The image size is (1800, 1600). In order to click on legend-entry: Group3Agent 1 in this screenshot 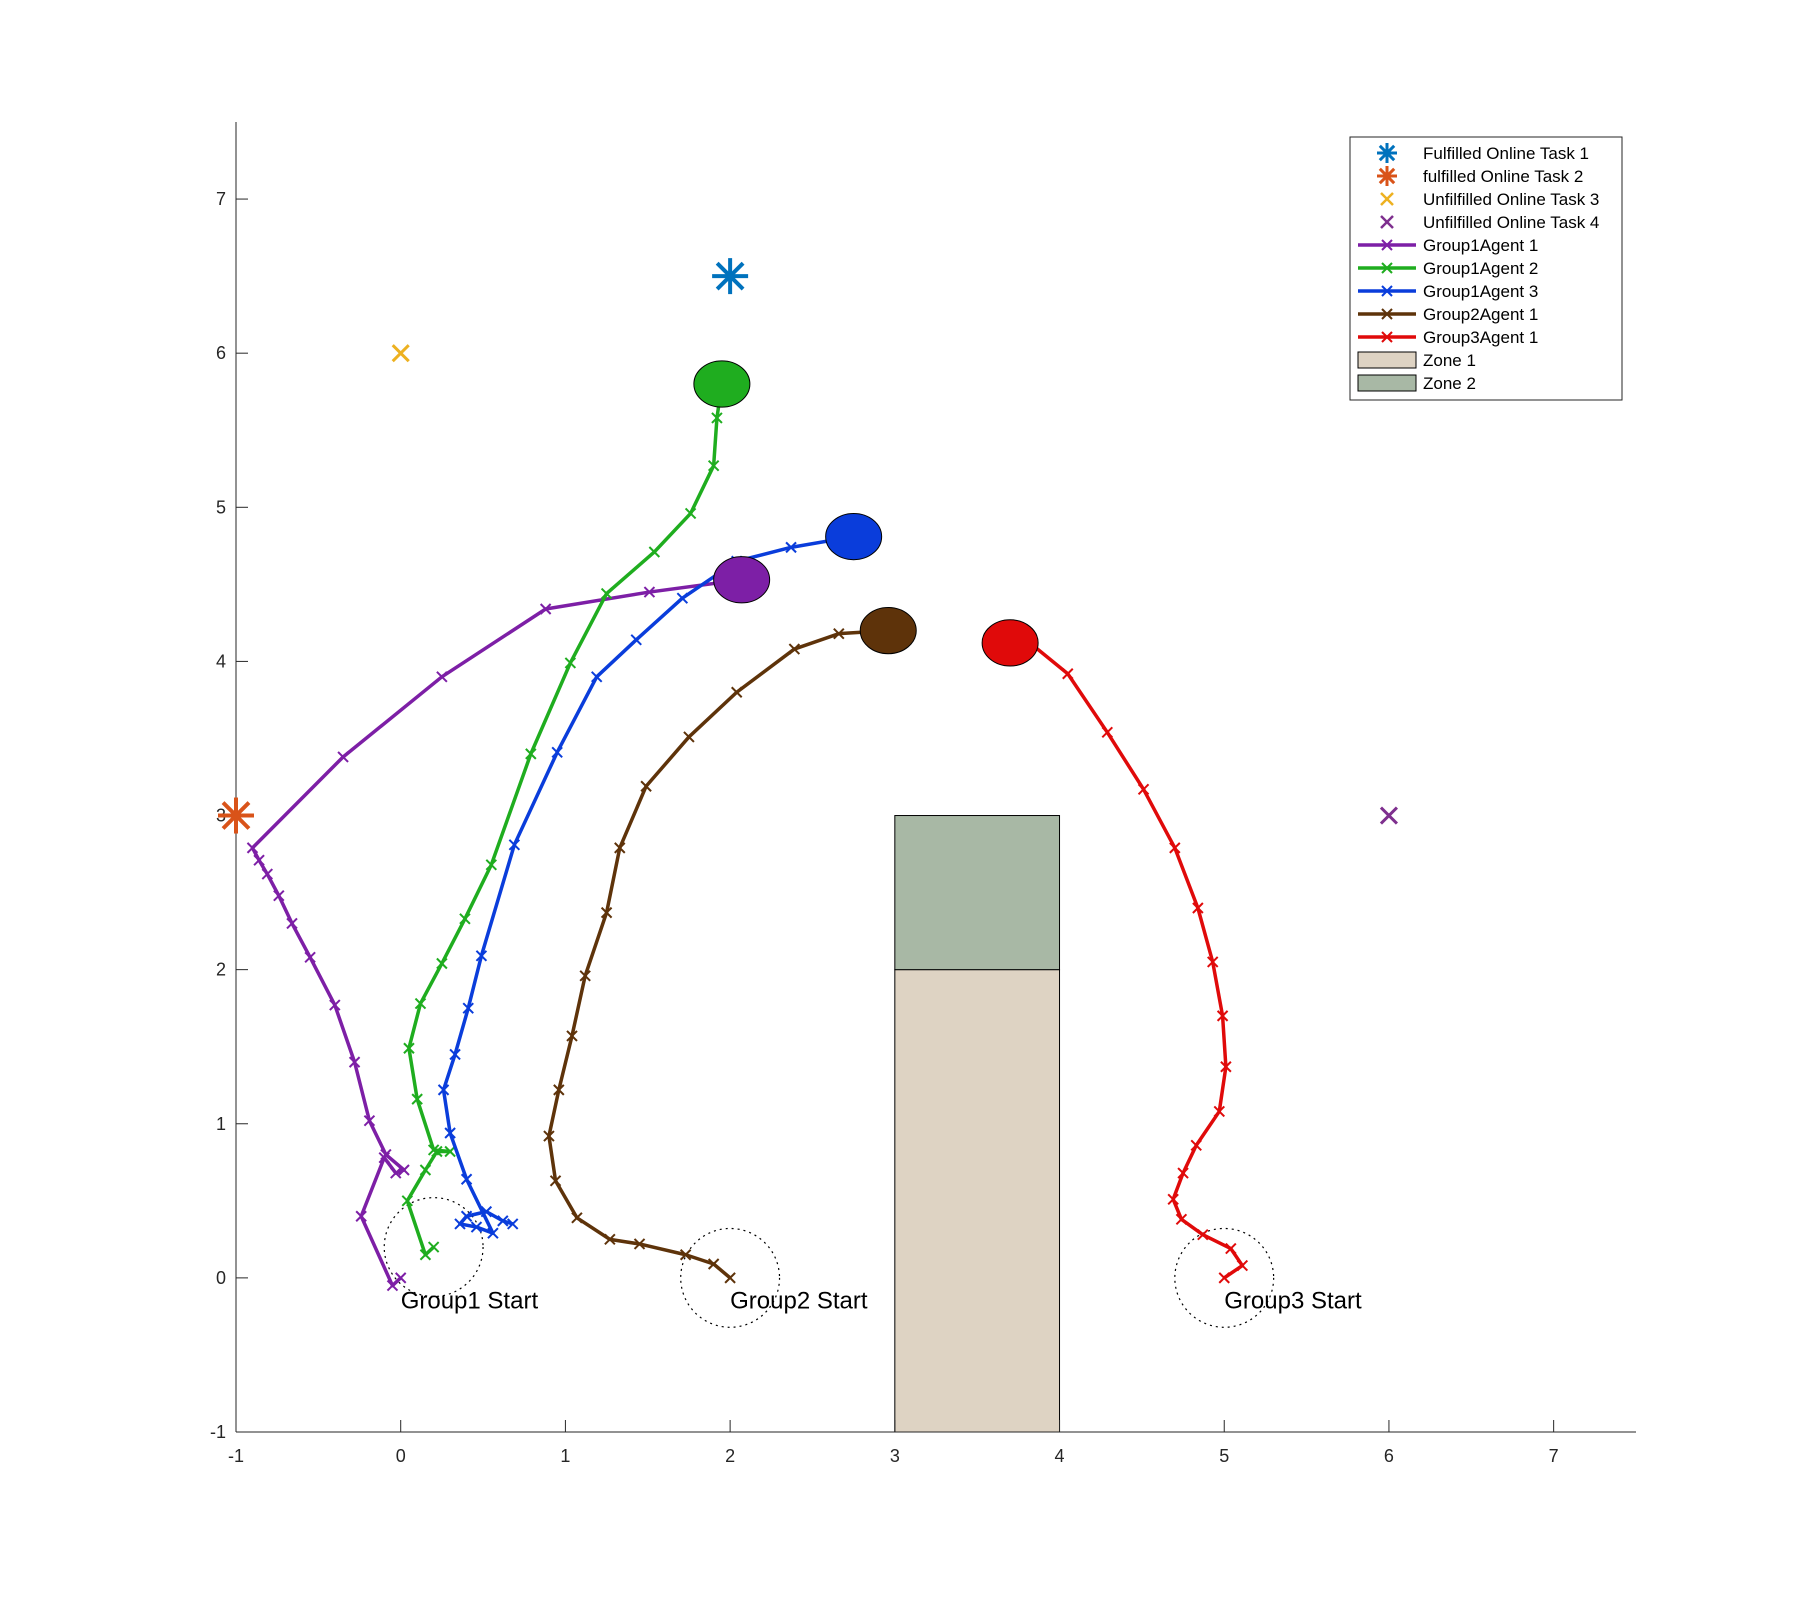, I will do `click(1448, 337)`.